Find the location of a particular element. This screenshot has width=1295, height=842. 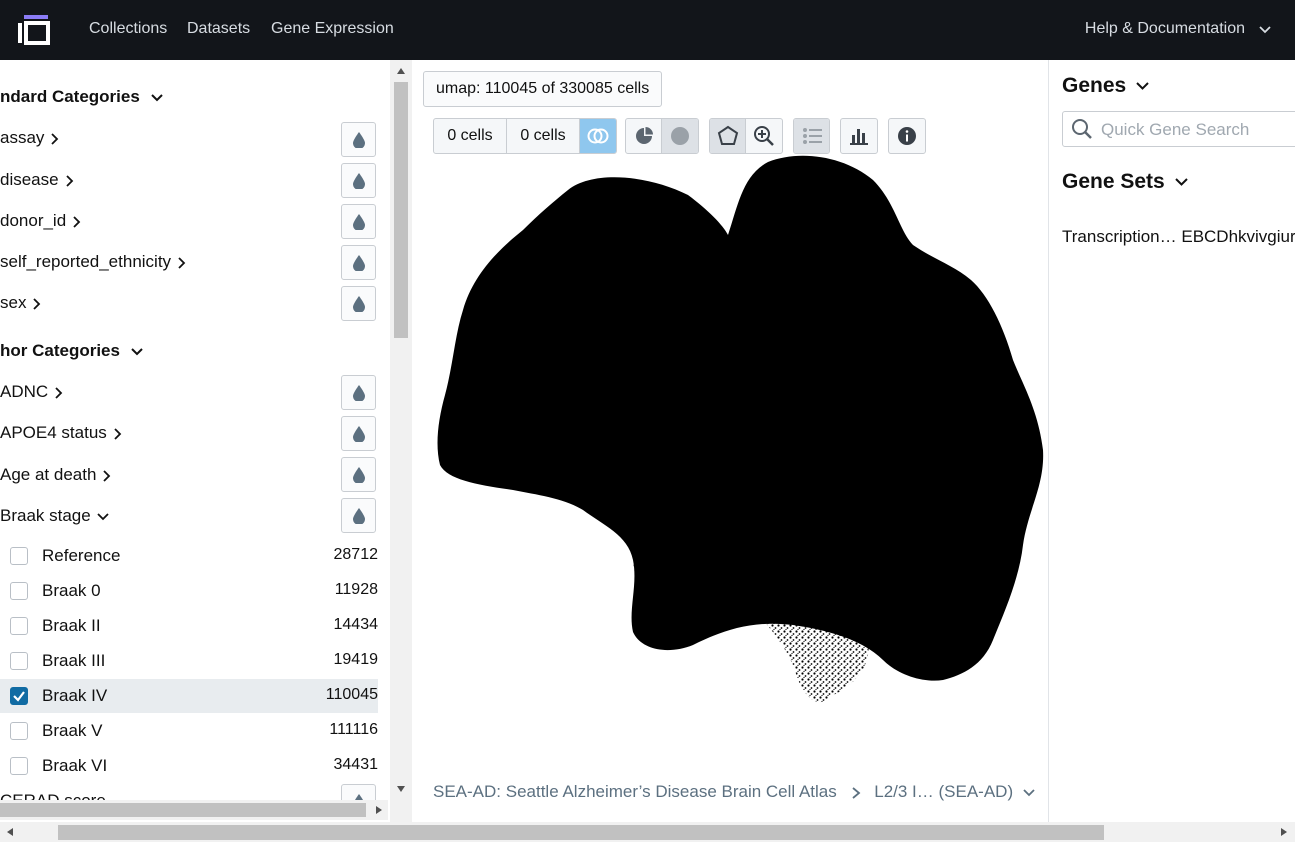

nav-collections: Collections is located at coordinates (128, 28).